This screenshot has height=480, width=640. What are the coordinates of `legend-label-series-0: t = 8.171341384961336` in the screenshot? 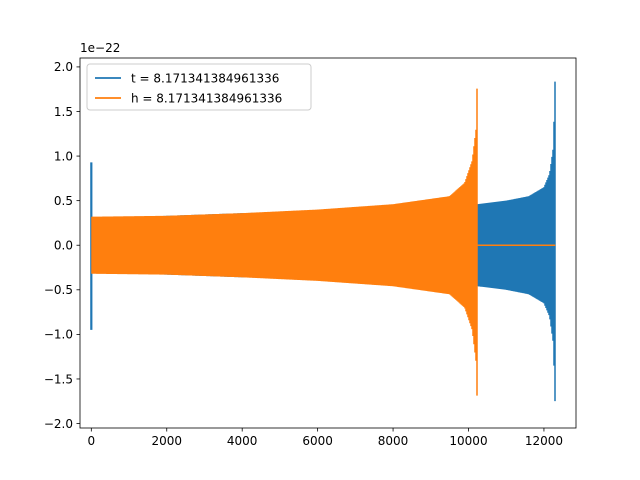 It's located at (205, 78).